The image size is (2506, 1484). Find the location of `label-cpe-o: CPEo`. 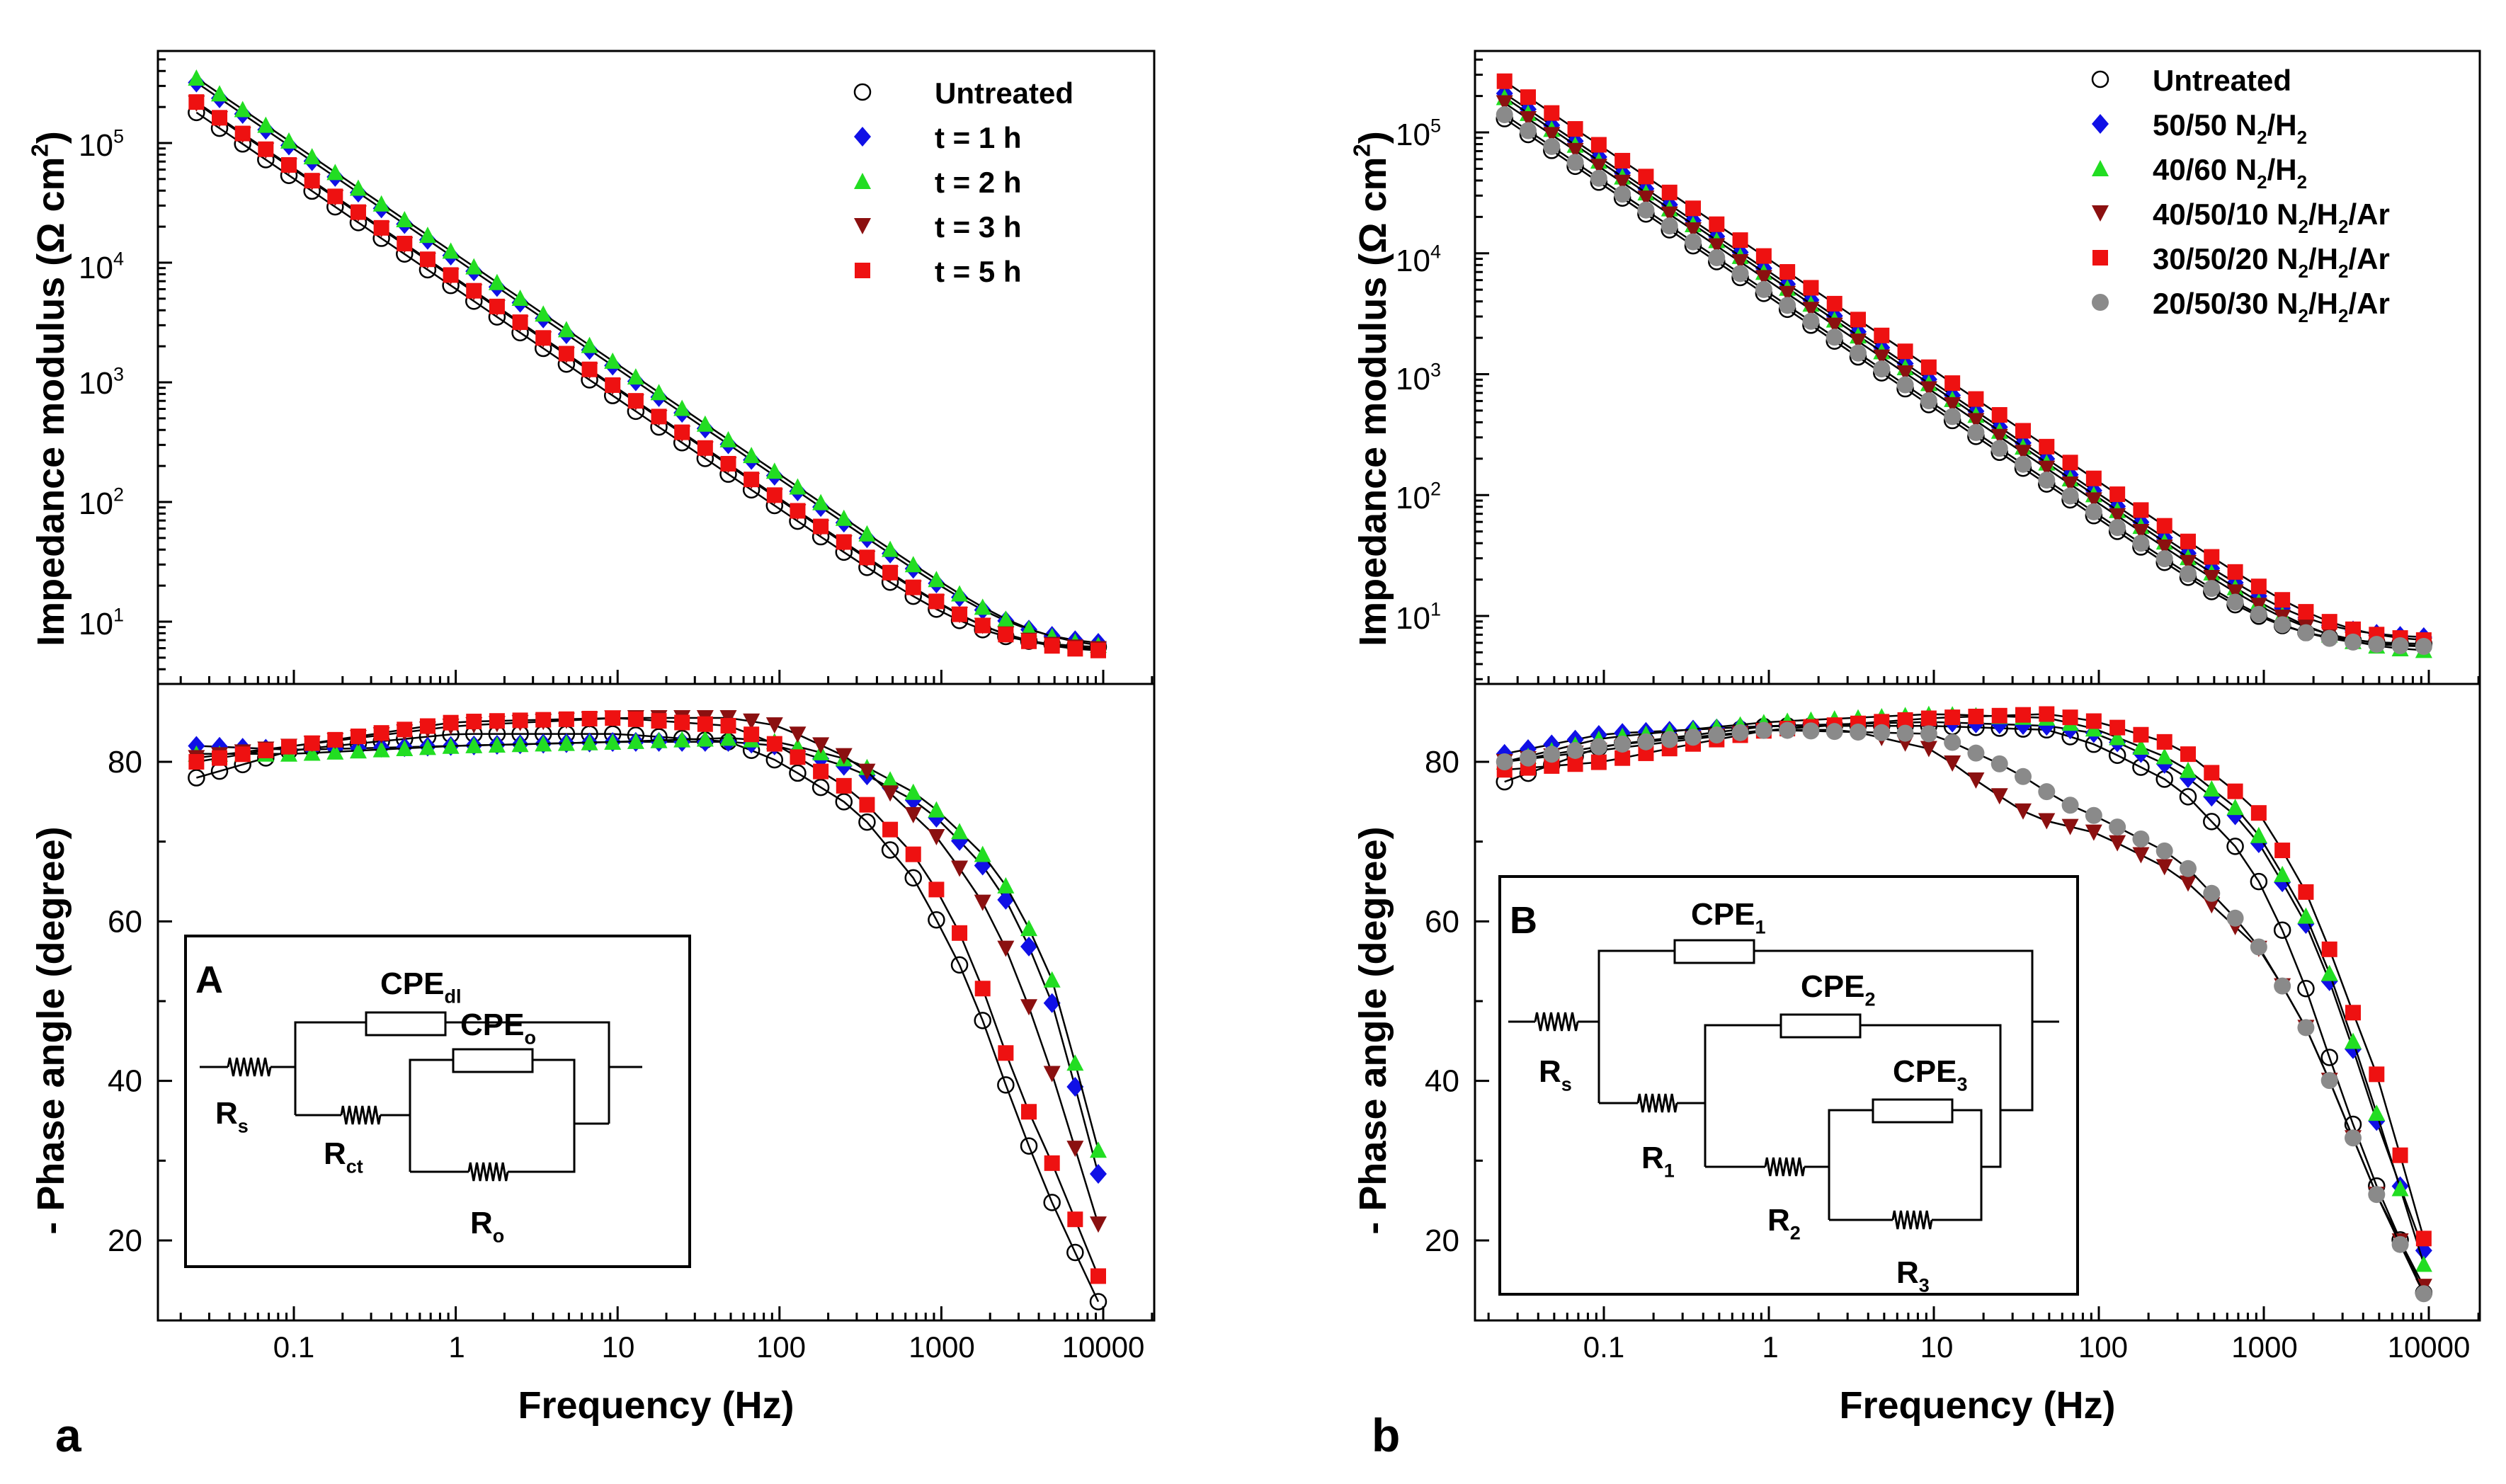

label-cpe-o: CPEo is located at coordinates (498, 1028).